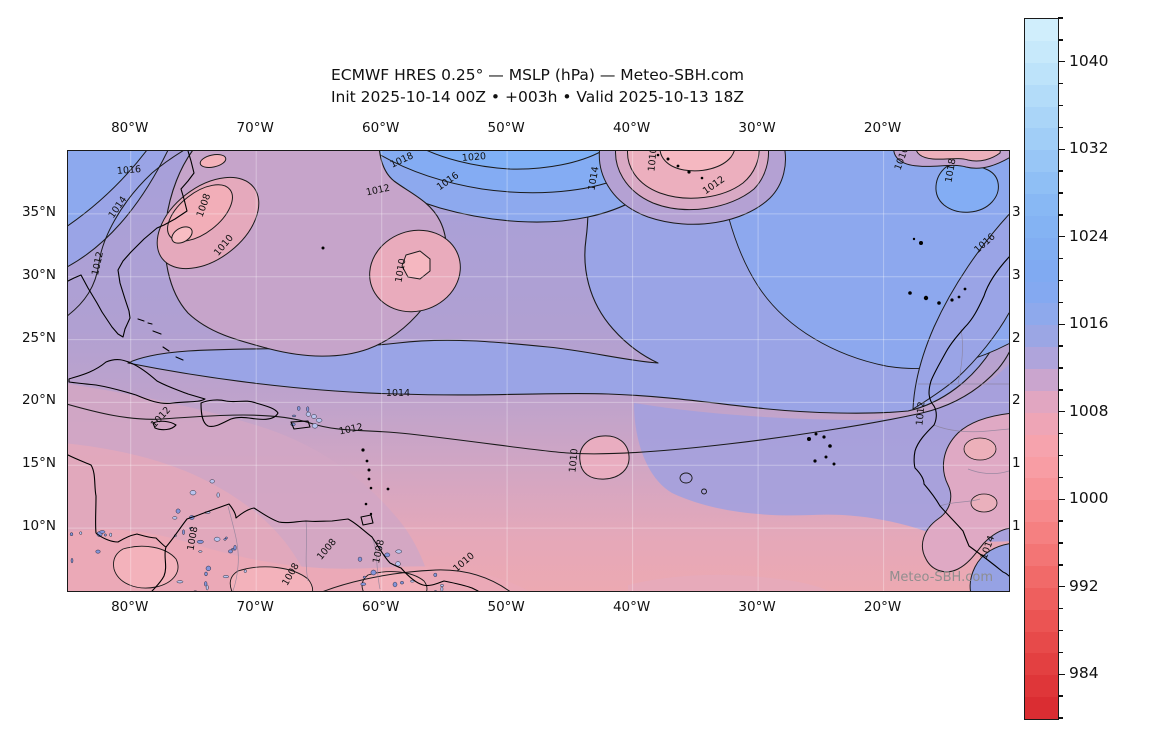 The height and width of the screenshot is (744, 1156). I want to click on colorbar-tick-label: 1032, so click(1089, 148).